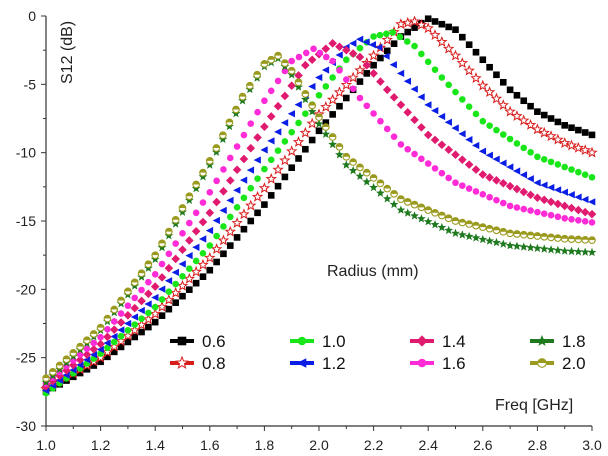 Image resolution: width=608 pixels, height=456 pixels. What do you see at coordinates (26, 358) in the screenshot?
I see `y-tick-label: -25` at bounding box center [26, 358].